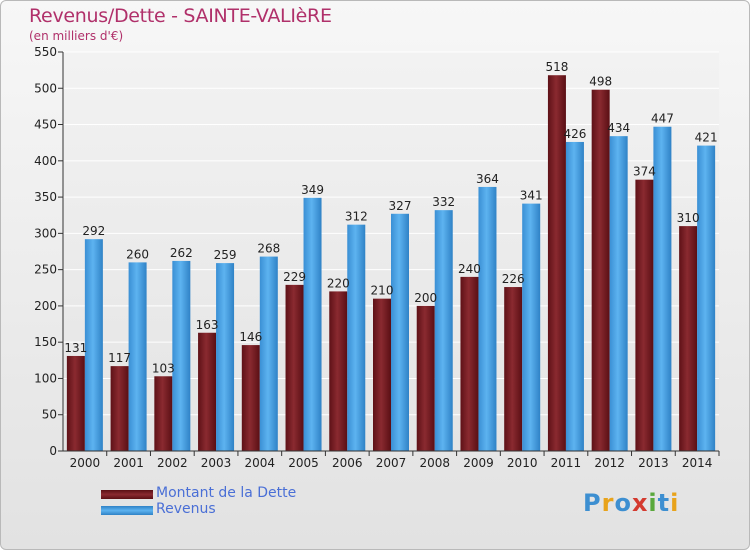 The width and height of the screenshot is (750, 550). Describe the element at coordinates (487, 179) in the screenshot. I see `data-label-revenus: 364` at that location.